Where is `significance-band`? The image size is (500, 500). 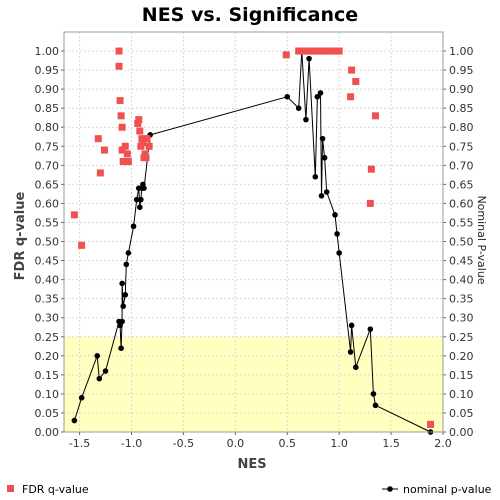
significance-band is located at coordinates (253, 384).